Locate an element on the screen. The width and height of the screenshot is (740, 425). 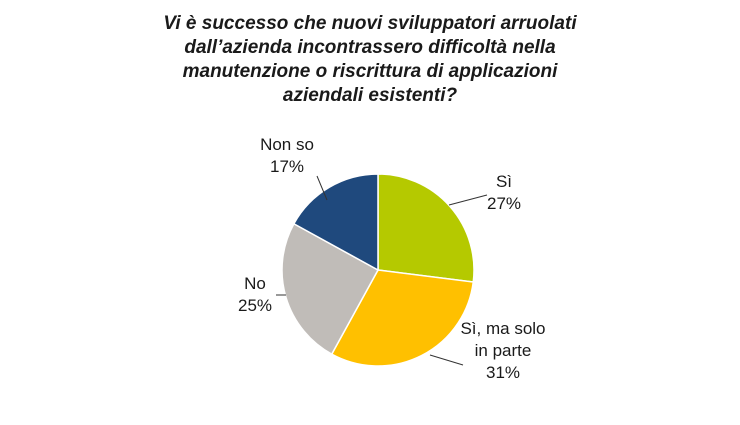
chart-title-line: aziendali esistenti? is located at coordinates (370, 95).